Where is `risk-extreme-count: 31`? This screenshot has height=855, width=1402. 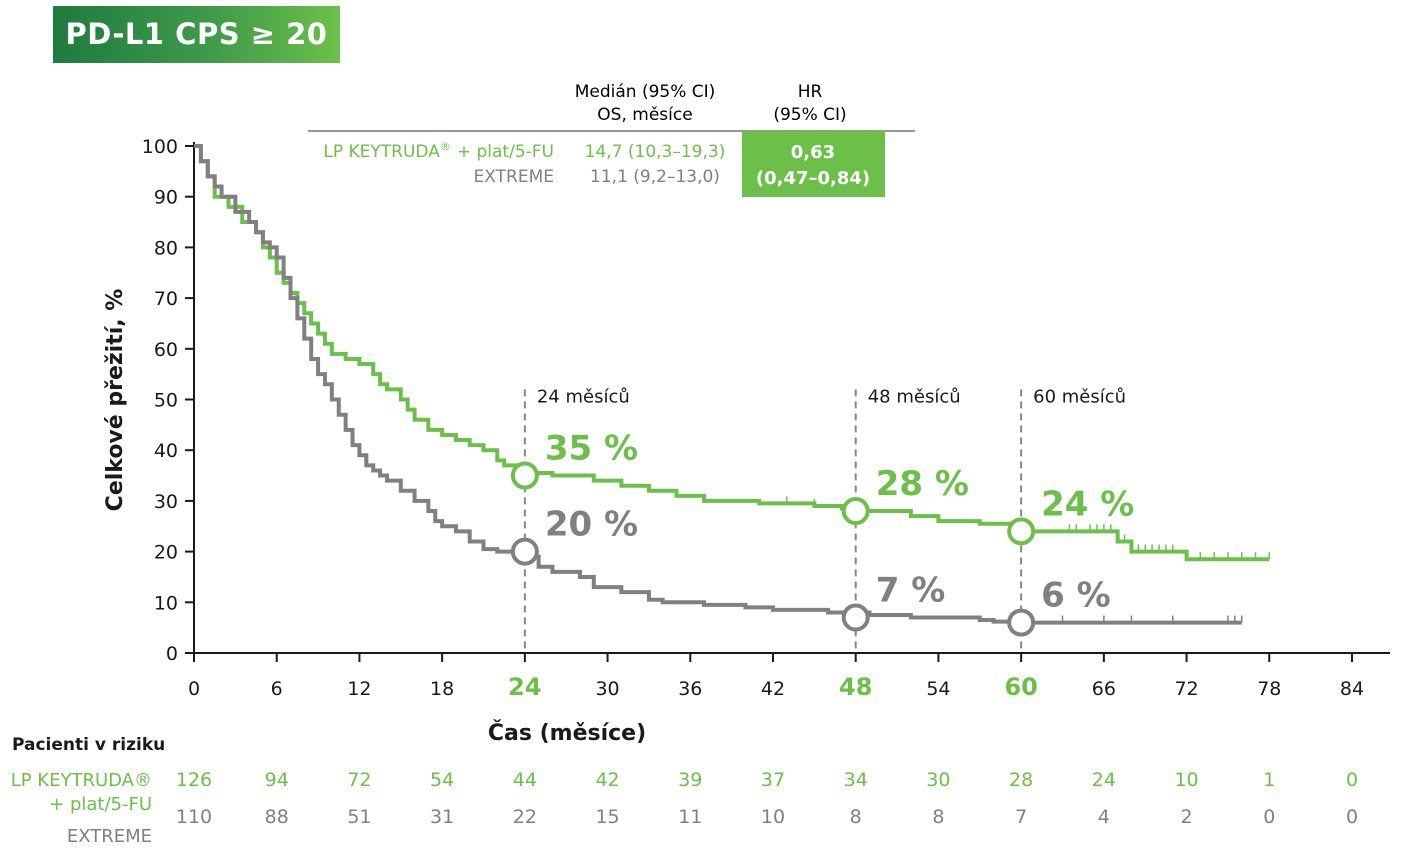 risk-extreme-count: 31 is located at coordinates (442, 817).